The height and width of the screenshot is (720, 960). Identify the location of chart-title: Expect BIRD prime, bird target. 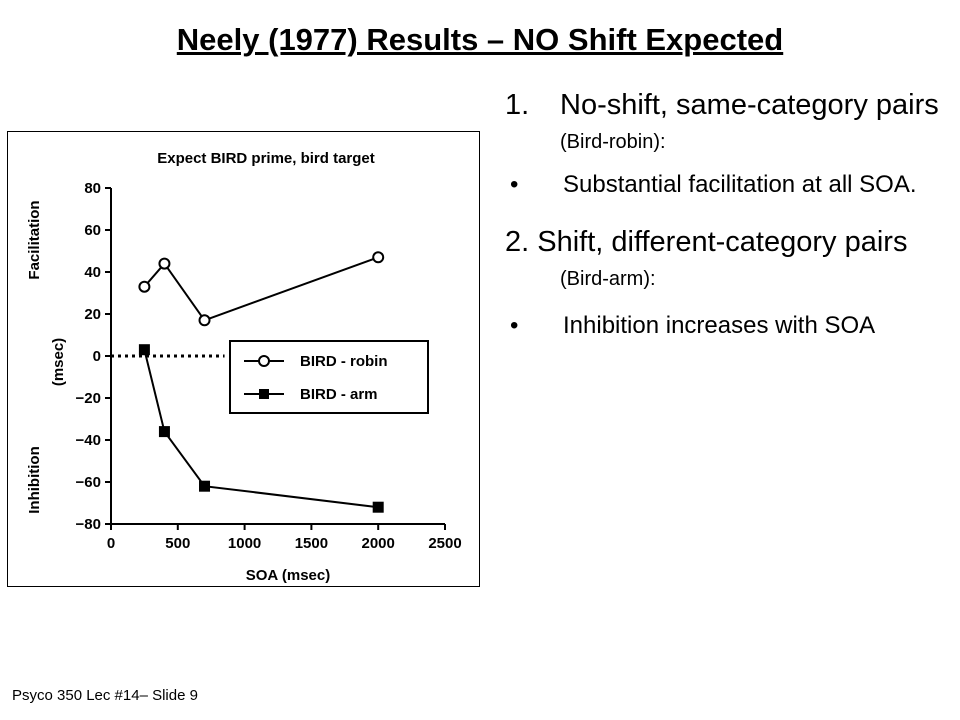
(266, 158).